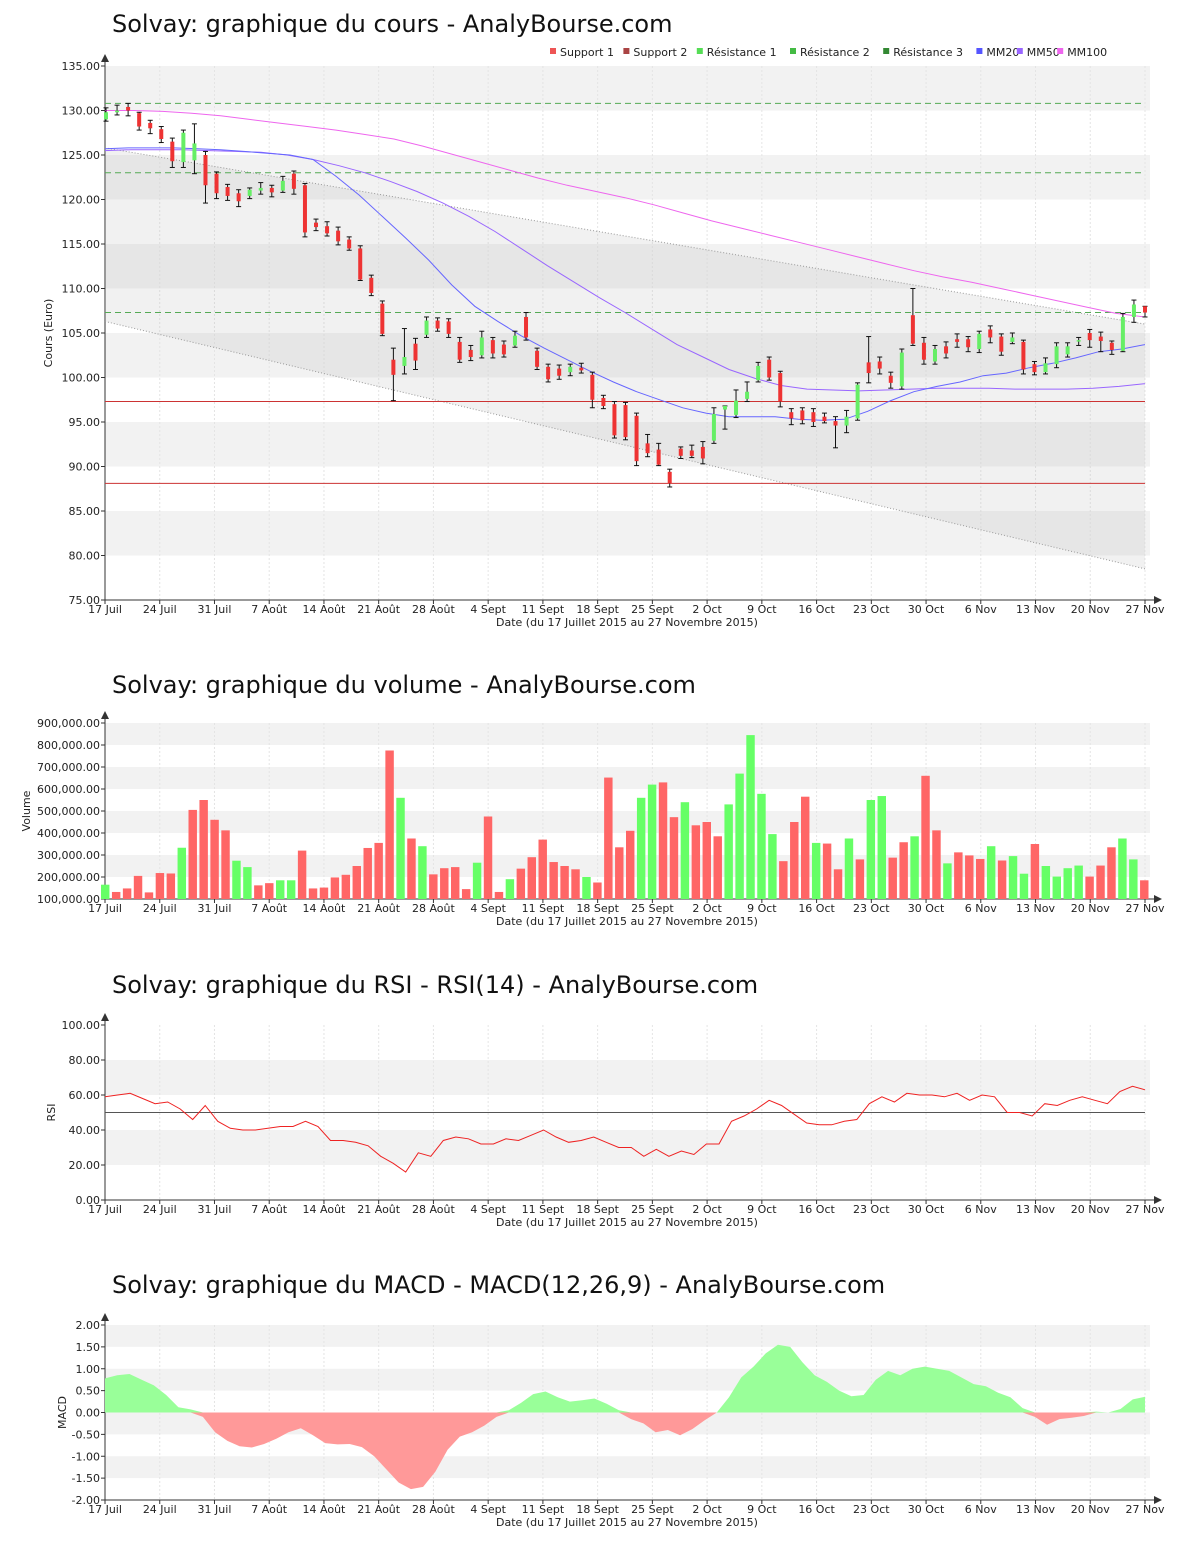  What do you see at coordinates (543, 908) in the screenshot?
I see `x-tick-label: 11 Sept` at bounding box center [543, 908].